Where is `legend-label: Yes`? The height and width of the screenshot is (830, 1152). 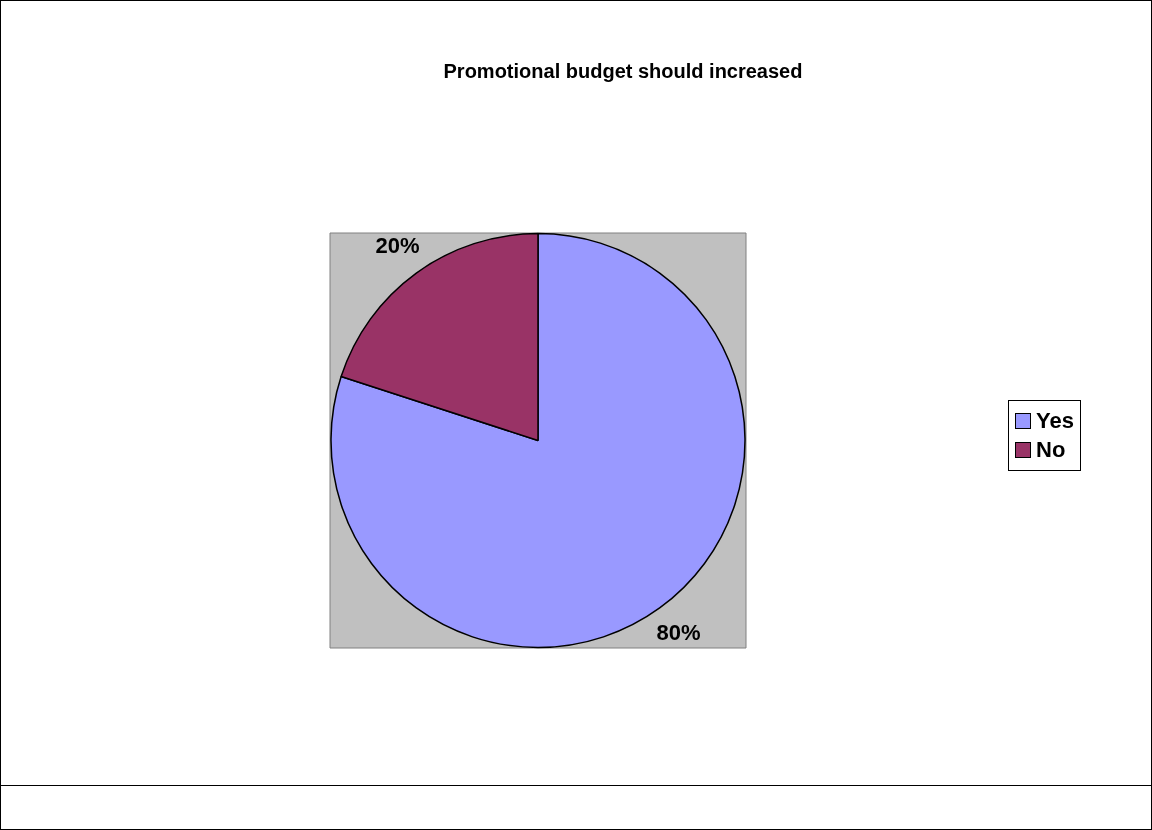
legend-label: Yes is located at coordinates (1055, 421).